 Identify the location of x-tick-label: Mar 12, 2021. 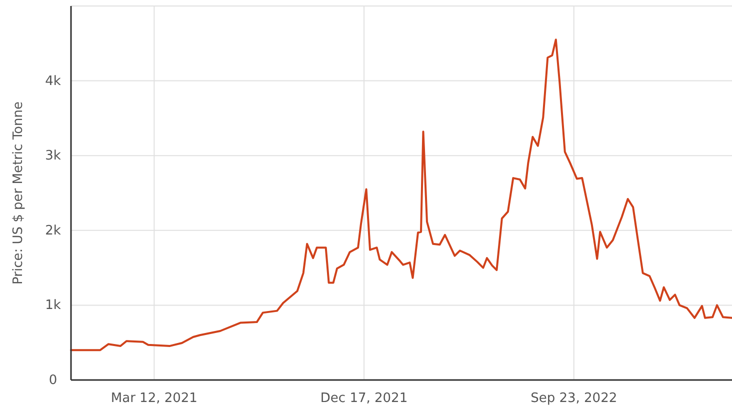
(154, 398).